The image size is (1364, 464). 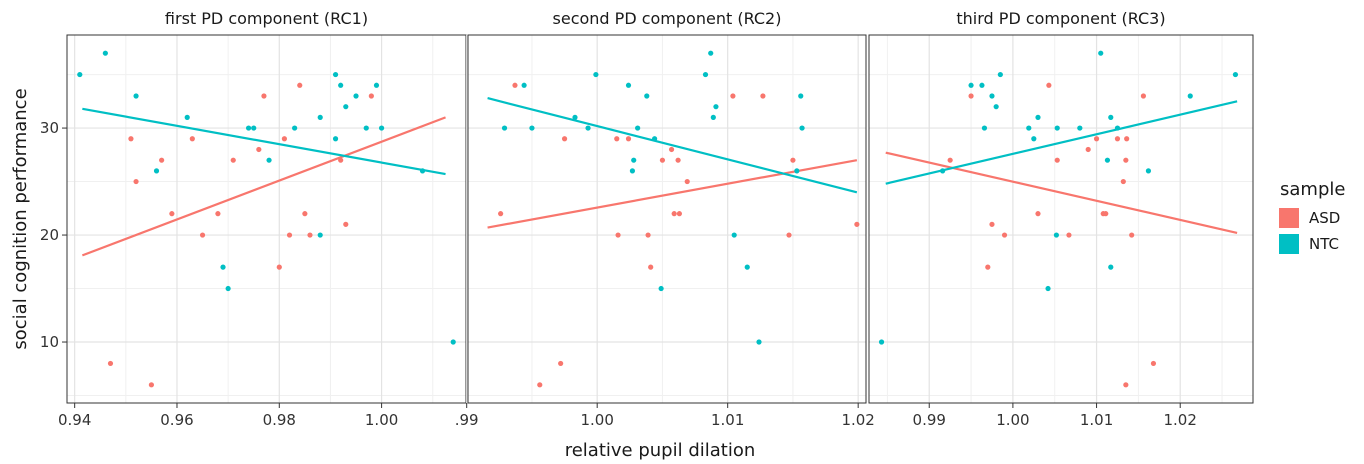 I want to click on x-tick-label: 1.00, so click(x=1012, y=420).